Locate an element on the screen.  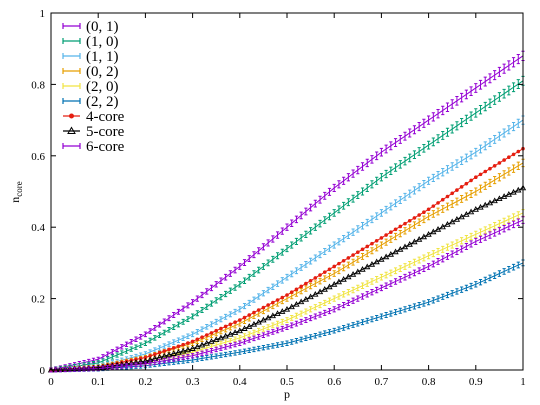
y-axis-label-main: n is located at coordinates (15, 200).